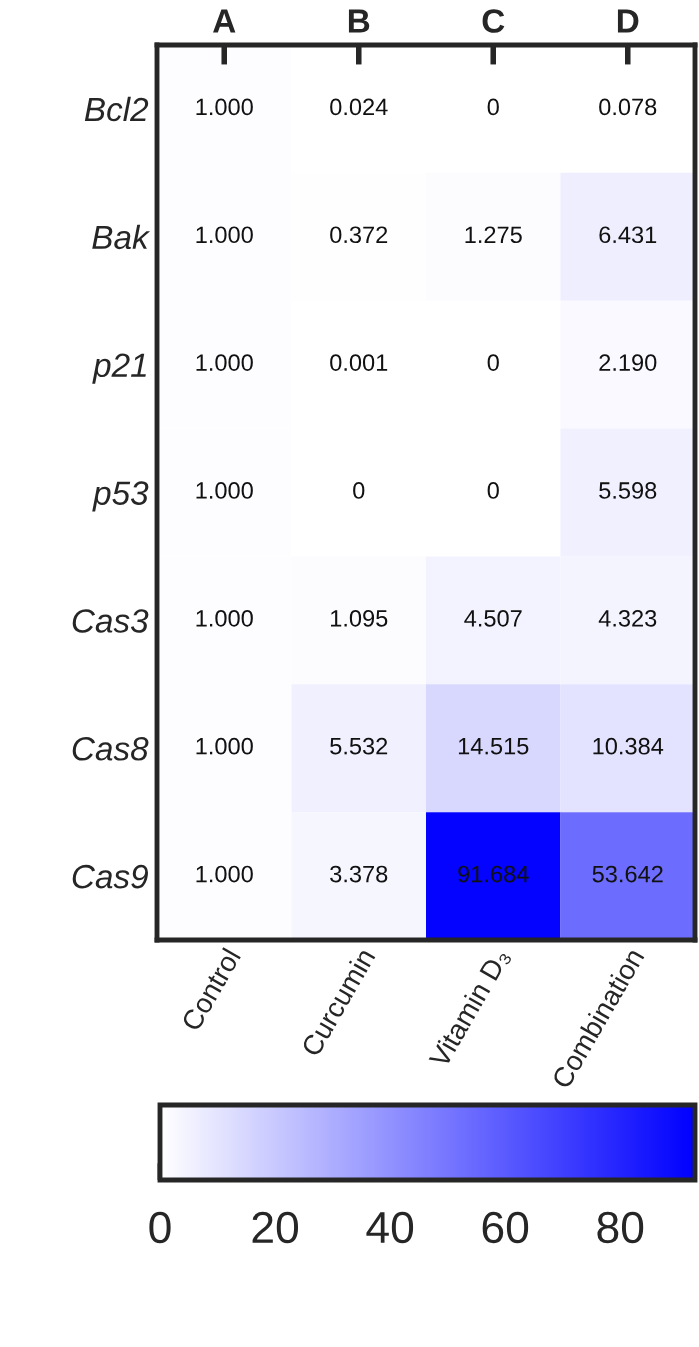  I want to click on data-label: 4.323, so click(627, 618).